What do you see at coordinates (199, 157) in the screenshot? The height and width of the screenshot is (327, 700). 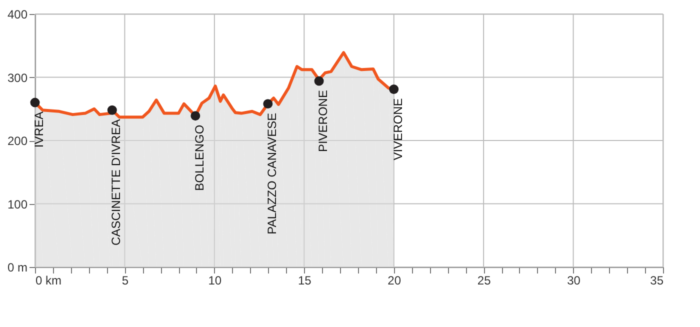 I see `annotation: BOLLENGO` at bounding box center [199, 157].